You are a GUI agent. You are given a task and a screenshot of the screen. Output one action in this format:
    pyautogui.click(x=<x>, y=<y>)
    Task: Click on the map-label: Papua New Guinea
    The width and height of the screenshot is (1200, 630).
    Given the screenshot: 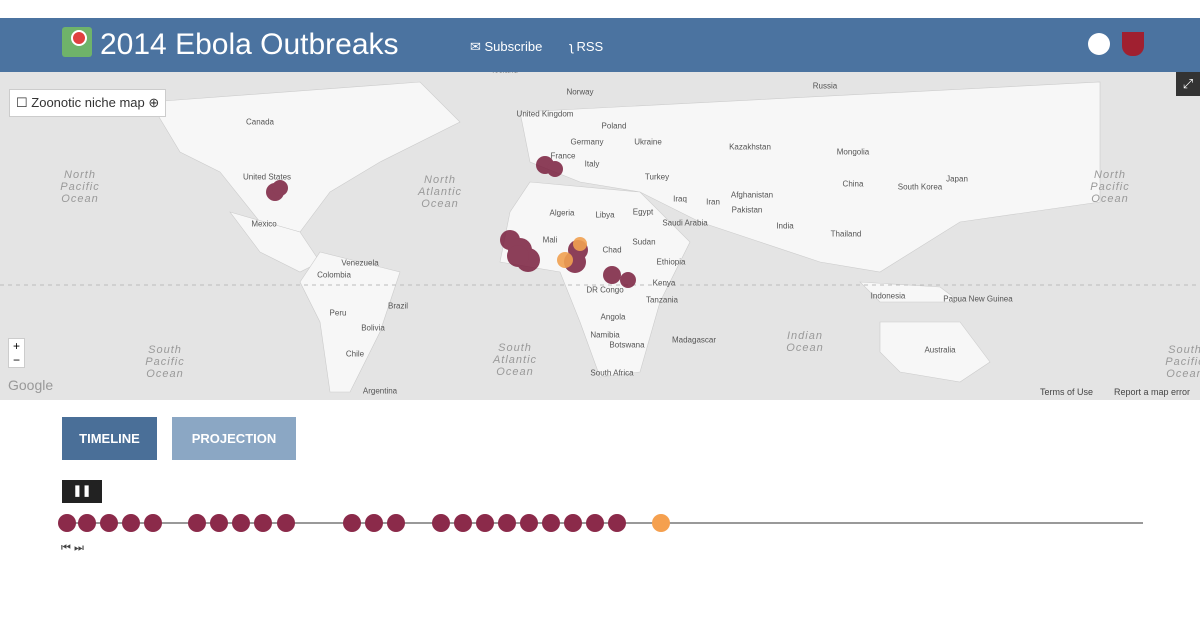 What is the action you would take?
    pyautogui.click(x=978, y=299)
    